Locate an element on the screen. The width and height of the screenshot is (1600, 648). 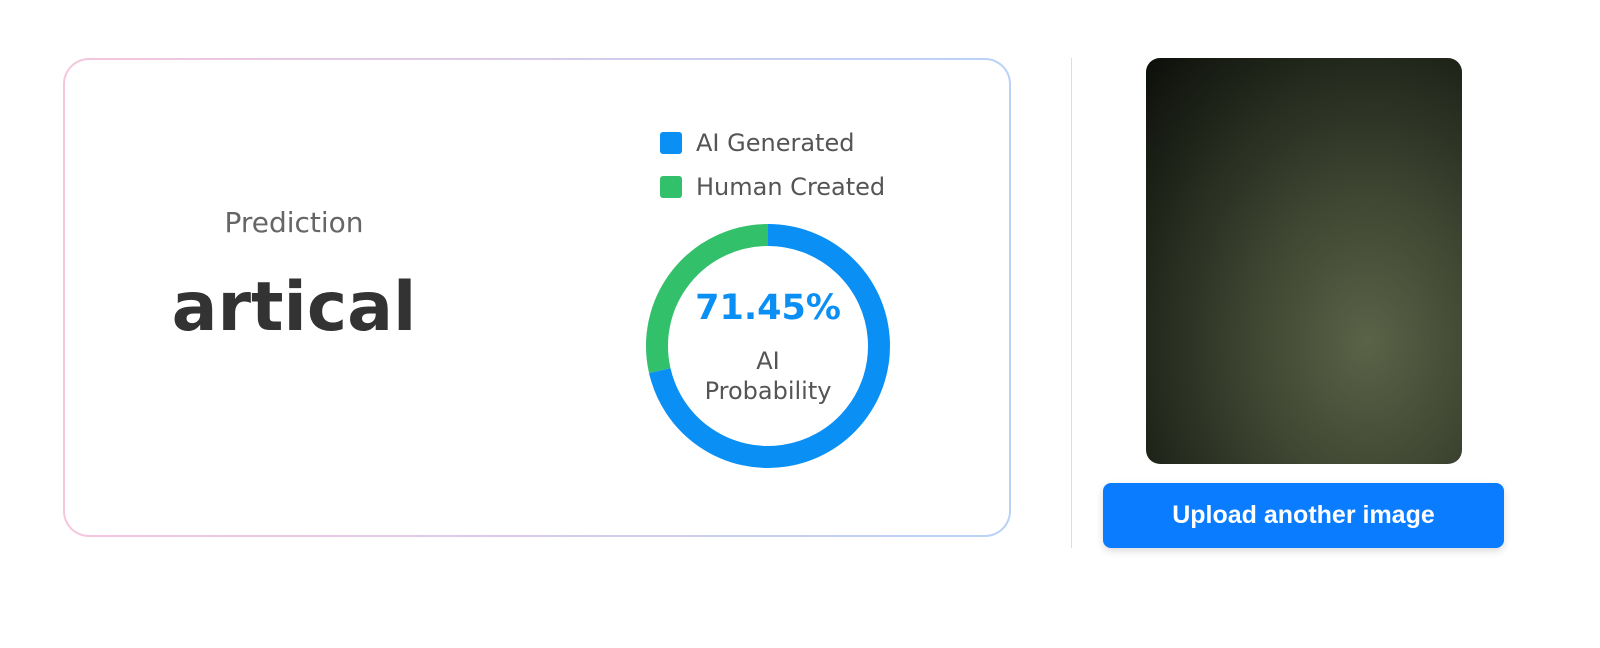
legend-label: Human Created is located at coordinates (791, 187).